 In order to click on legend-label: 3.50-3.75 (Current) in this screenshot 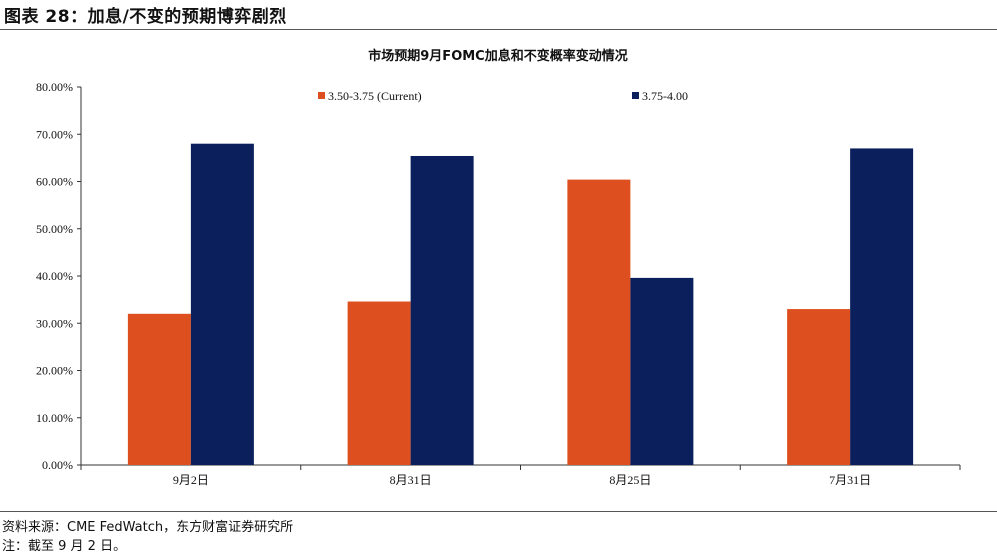, I will do `click(375, 96)`.